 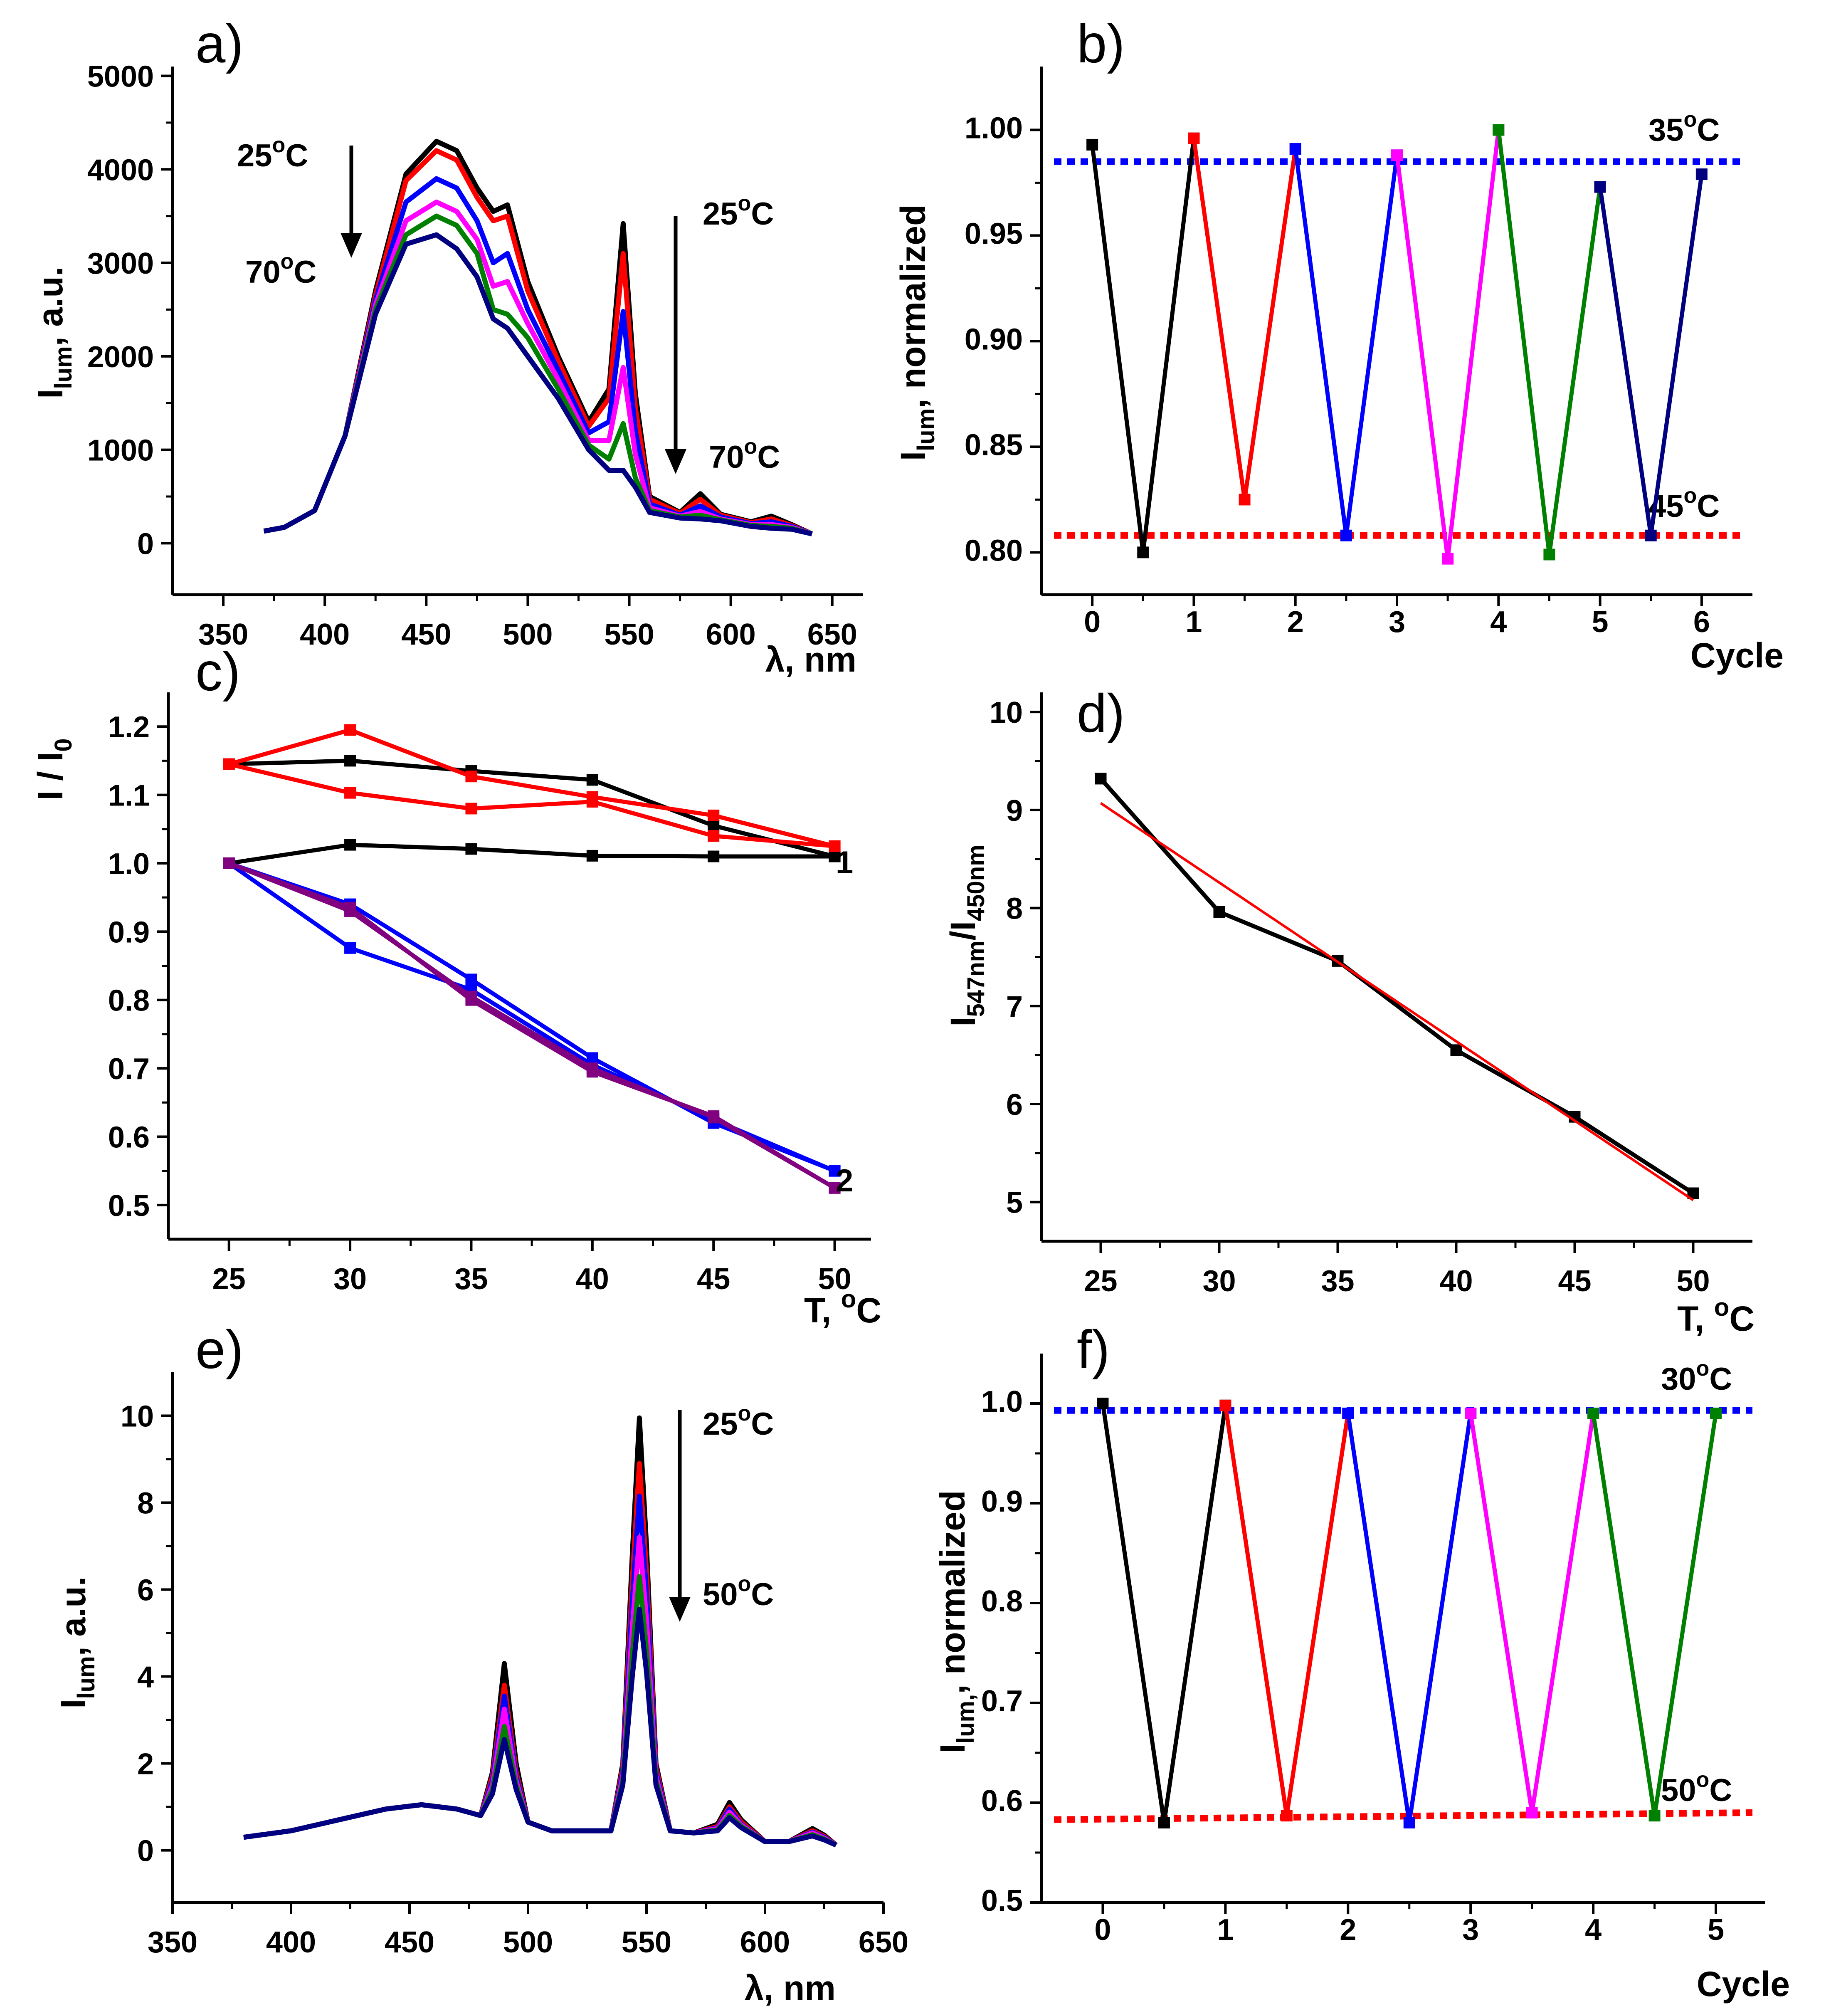 What do you see at coordinates (1678, 1379) in the screenshot?
I see `reference-label-value: 30` at bounding box center [1678, 1379].